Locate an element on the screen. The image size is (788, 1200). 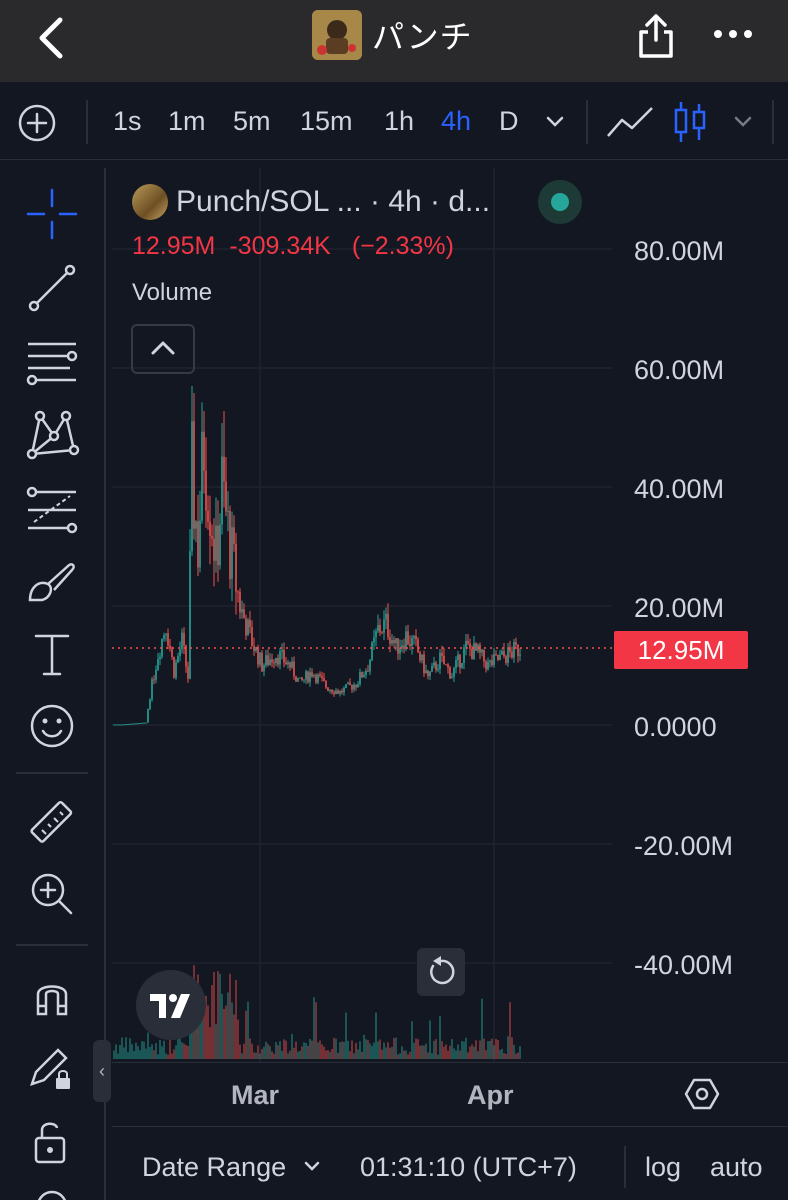
timeframe-d: D is located at coordinates (509, 121).